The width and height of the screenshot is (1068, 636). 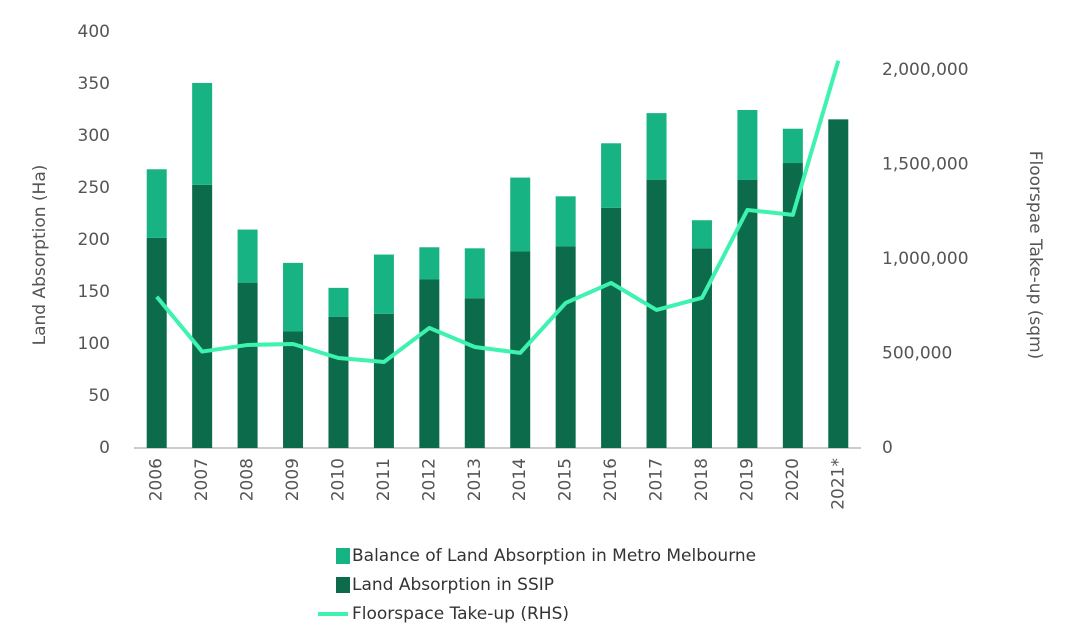 I want to click on x-tick-label: 2016, so click(x=611, y=479).